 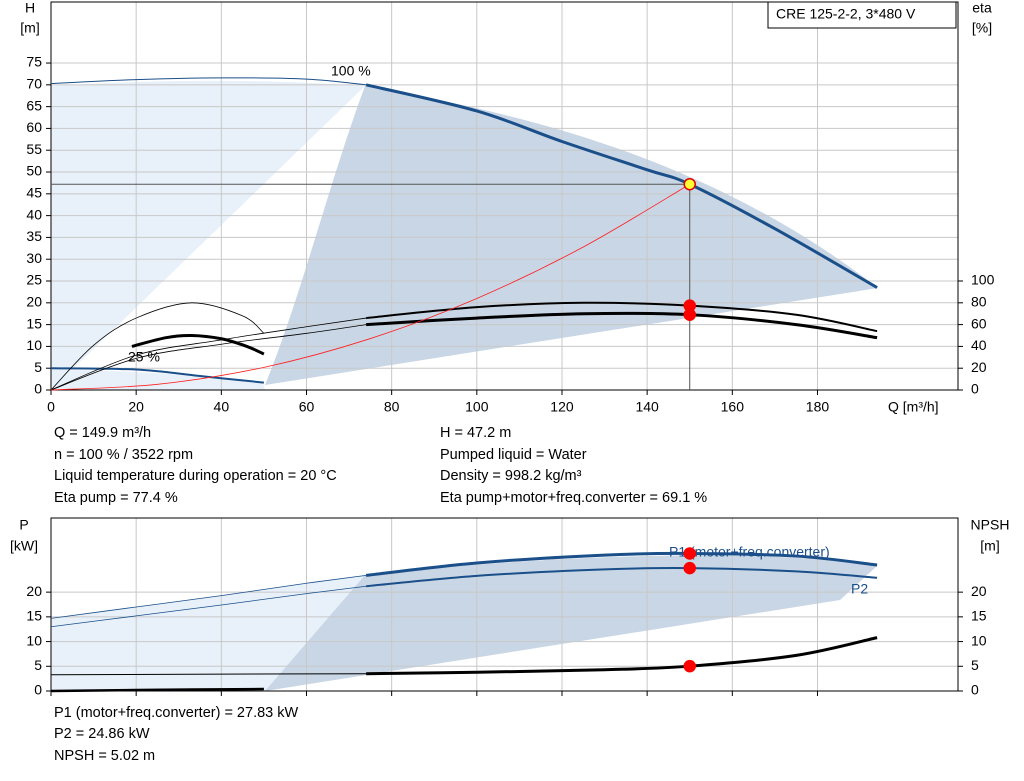 What do you see at coordinates (102, 433) in the screenshot?
I see `info: Q = 149.9 m³/h` at bounding box center [102, 433].